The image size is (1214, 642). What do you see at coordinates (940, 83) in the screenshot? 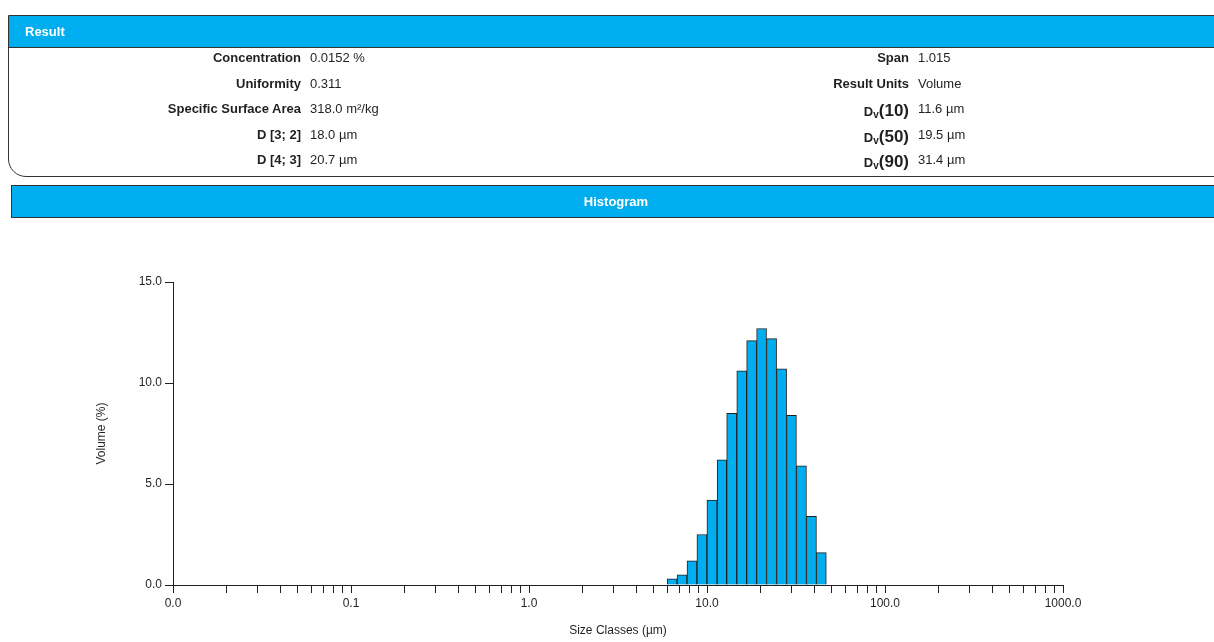
I see `text: Volume` at bounding box center [940, 83].